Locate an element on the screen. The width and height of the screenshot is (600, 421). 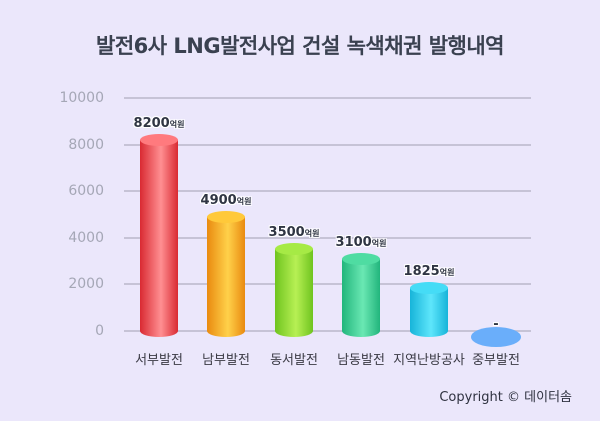
y-tick-label: 6000 is located at coordinates (86, 191).